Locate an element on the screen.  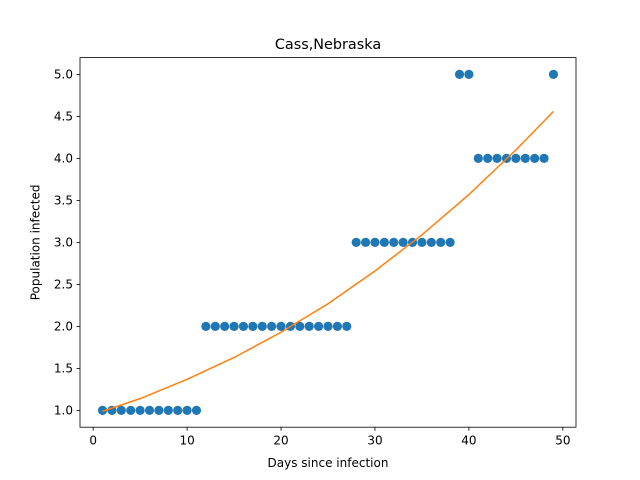
x-tick-label: 0 is located at coordinates (93, 441).